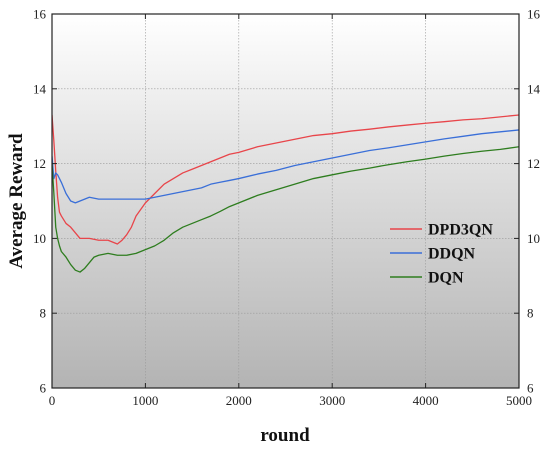 This screenshot has width=550, height=449. Describe the element at coordinates (426, 400) in the screenshot. I see `x-tick-label: 4000` at that location.